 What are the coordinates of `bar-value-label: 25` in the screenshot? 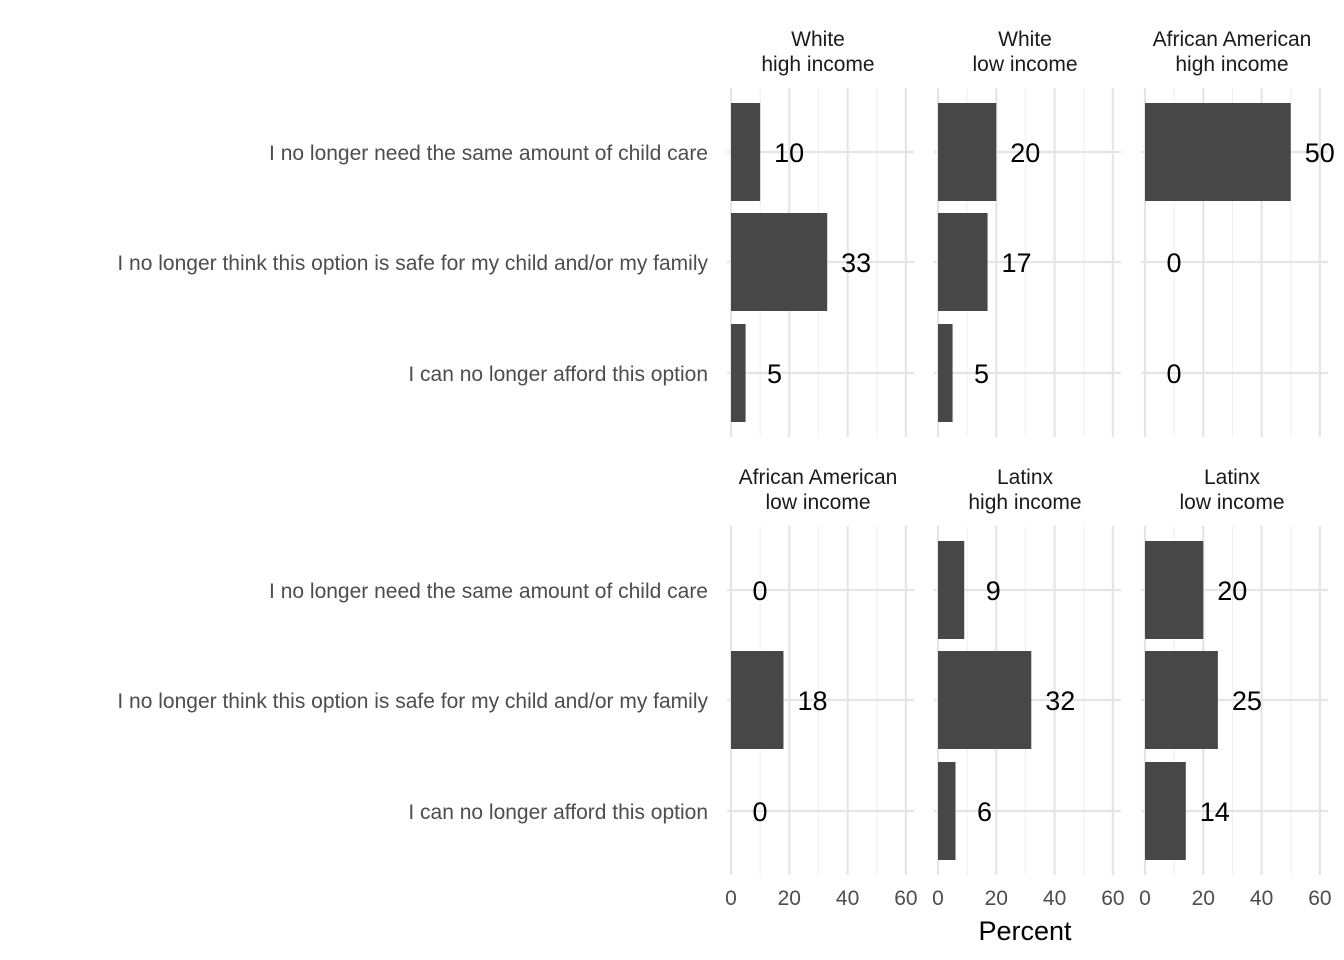 It's located at (1247, 701).